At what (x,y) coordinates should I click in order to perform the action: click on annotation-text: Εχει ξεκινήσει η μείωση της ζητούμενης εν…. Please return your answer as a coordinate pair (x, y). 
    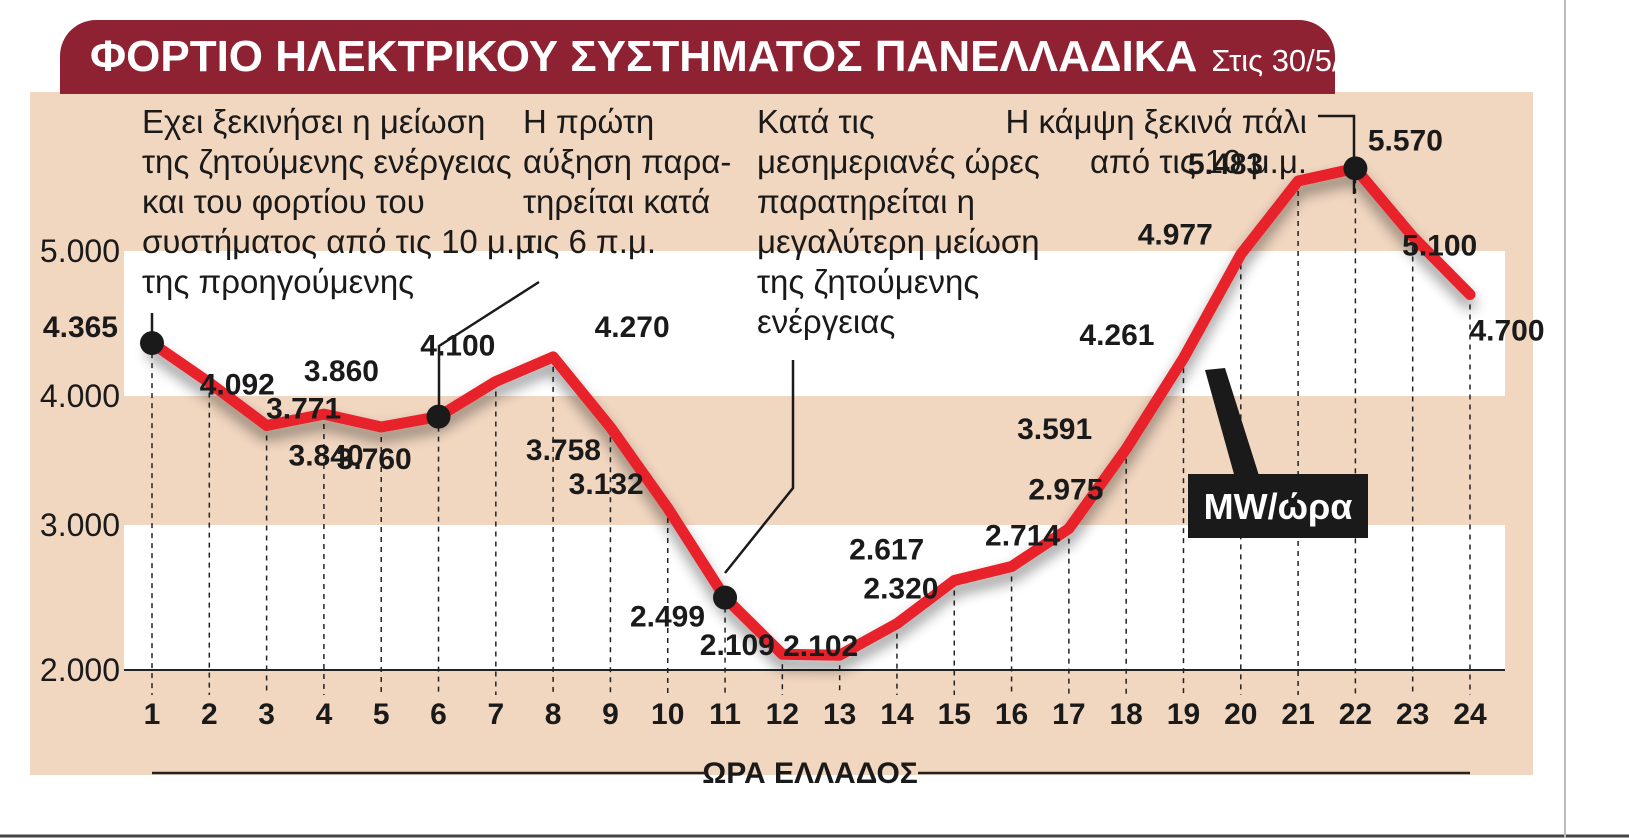
    Looking at the image, I should click on (342, 201).